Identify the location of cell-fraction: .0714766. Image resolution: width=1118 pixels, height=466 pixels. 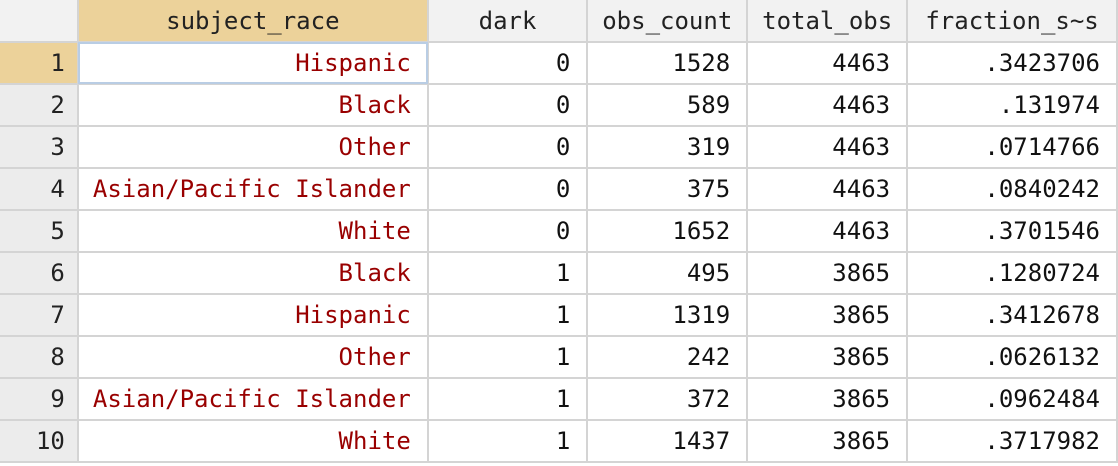
(1012, 147).